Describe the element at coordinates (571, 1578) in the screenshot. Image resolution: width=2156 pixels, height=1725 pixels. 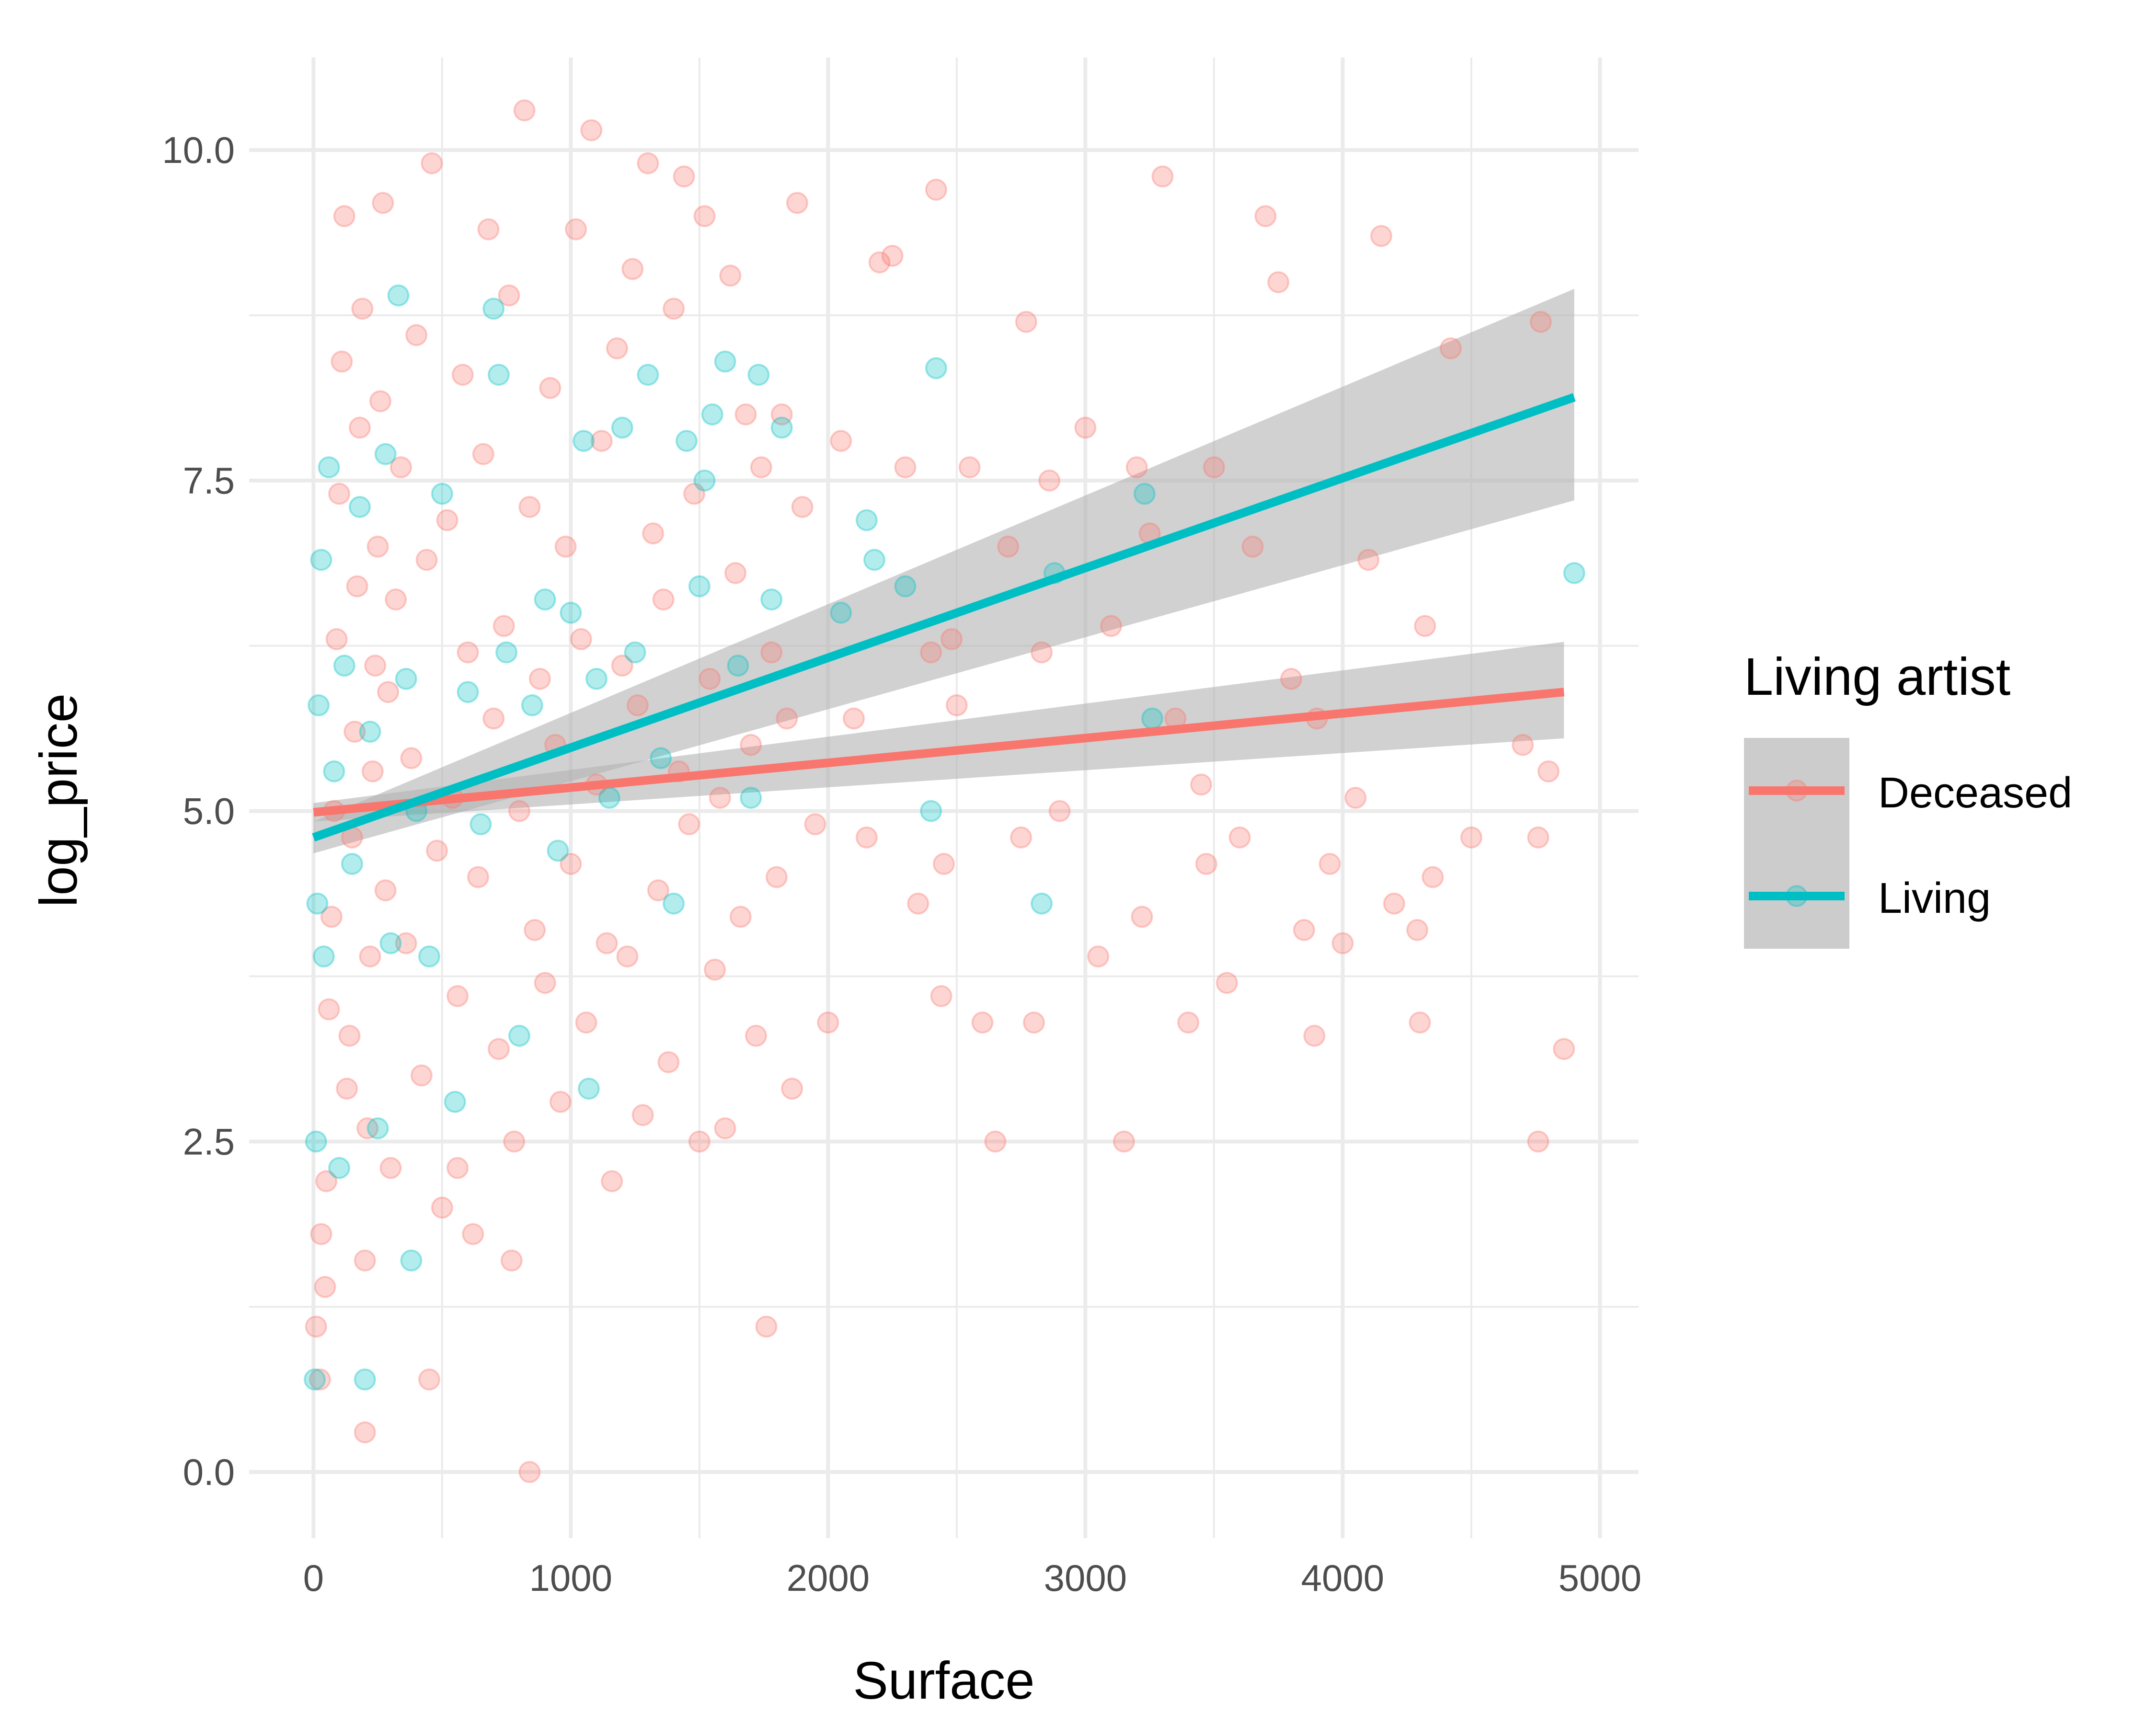
I see `x-tick-label: 1000` at that location.